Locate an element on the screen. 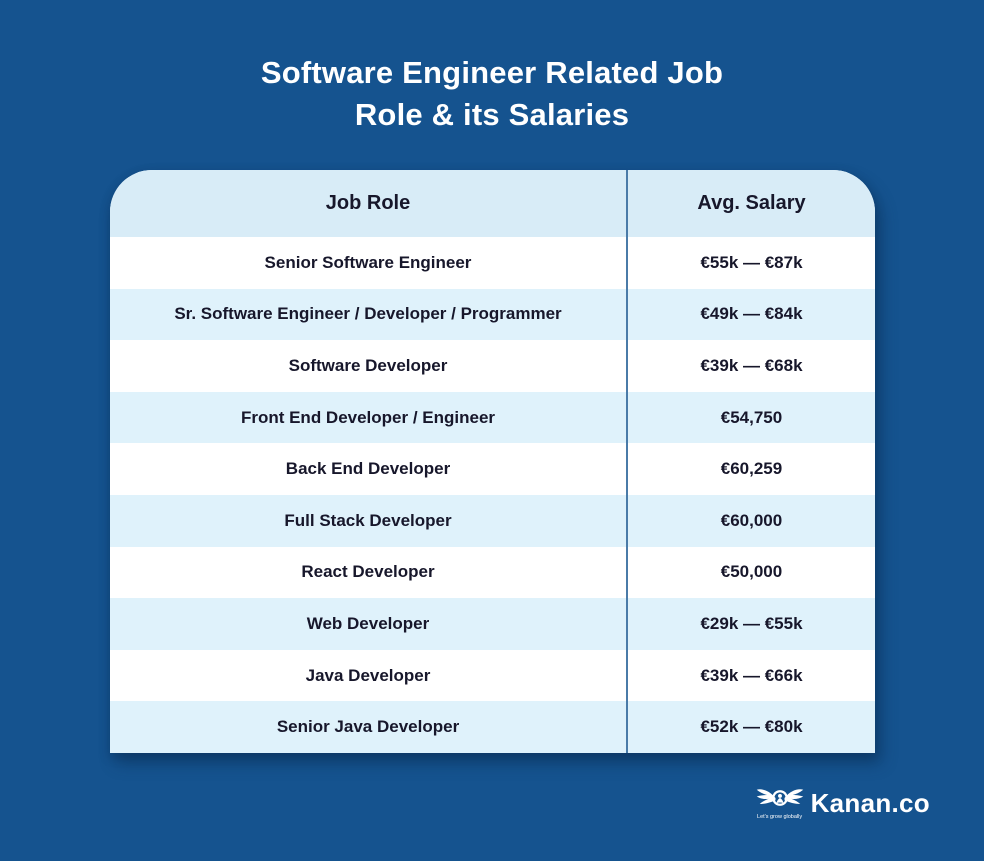 The width and height of the screenshot is (984, 861). salary-cell: €55k — €87k is located at coordinates (751, 262).